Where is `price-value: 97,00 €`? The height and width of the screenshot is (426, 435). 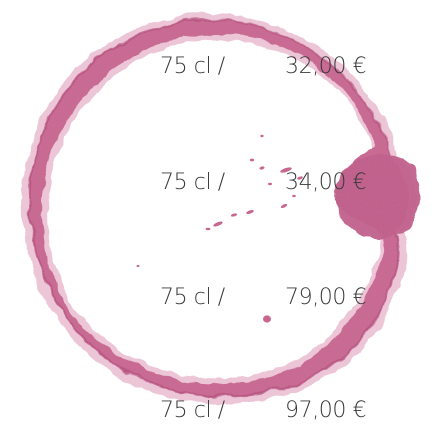
price-value: 97,00 € is located at coordinates (326, 410).